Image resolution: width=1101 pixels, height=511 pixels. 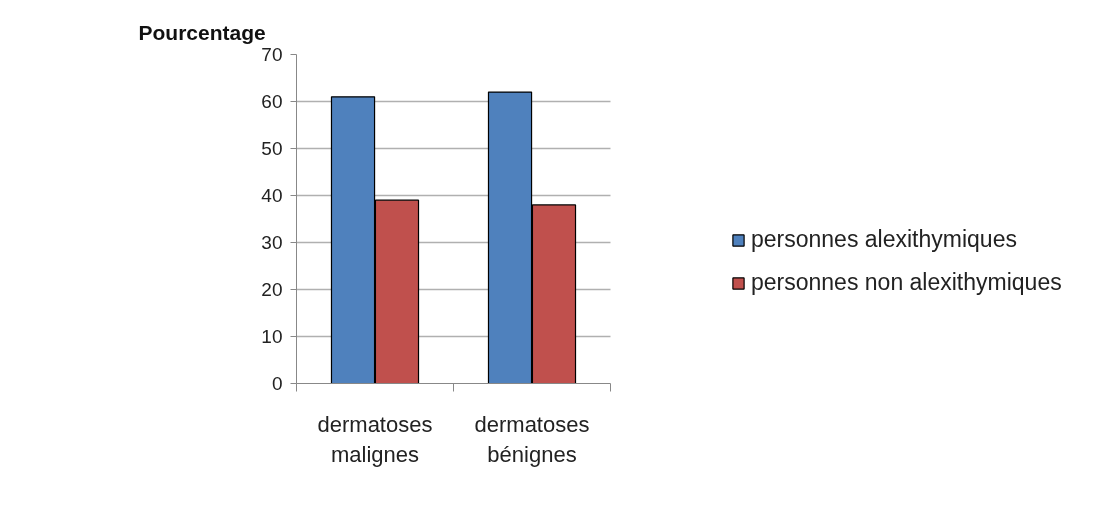 What do you see at coordinates (277, 383) in the screenshot?
I see `y-tick-label: 0` at bounding box center [277, 383].